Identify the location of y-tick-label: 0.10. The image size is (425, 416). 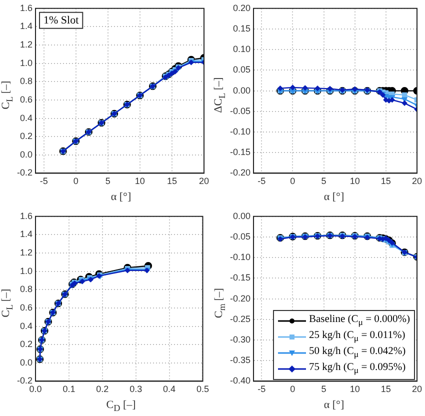
(241, 49).